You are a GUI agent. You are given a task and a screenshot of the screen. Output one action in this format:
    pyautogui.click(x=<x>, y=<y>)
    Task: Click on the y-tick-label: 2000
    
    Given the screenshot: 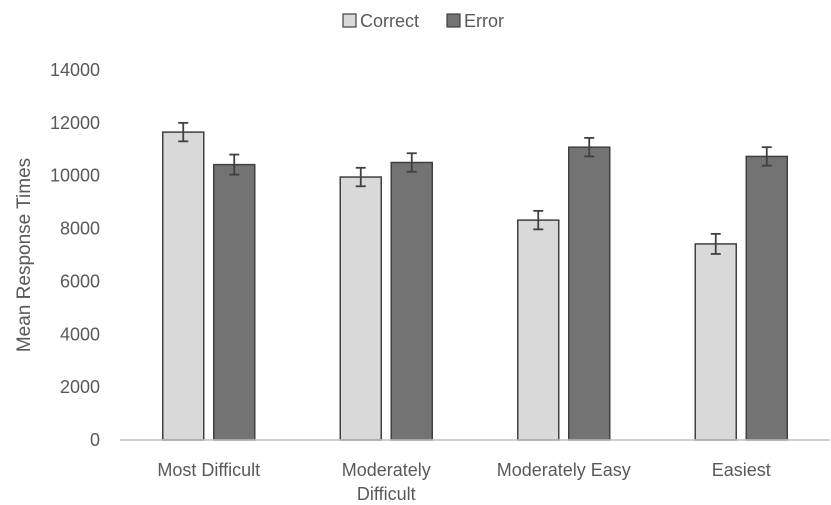 What is the action you would take?
    pyautogui.click(x=80, y=387)
    